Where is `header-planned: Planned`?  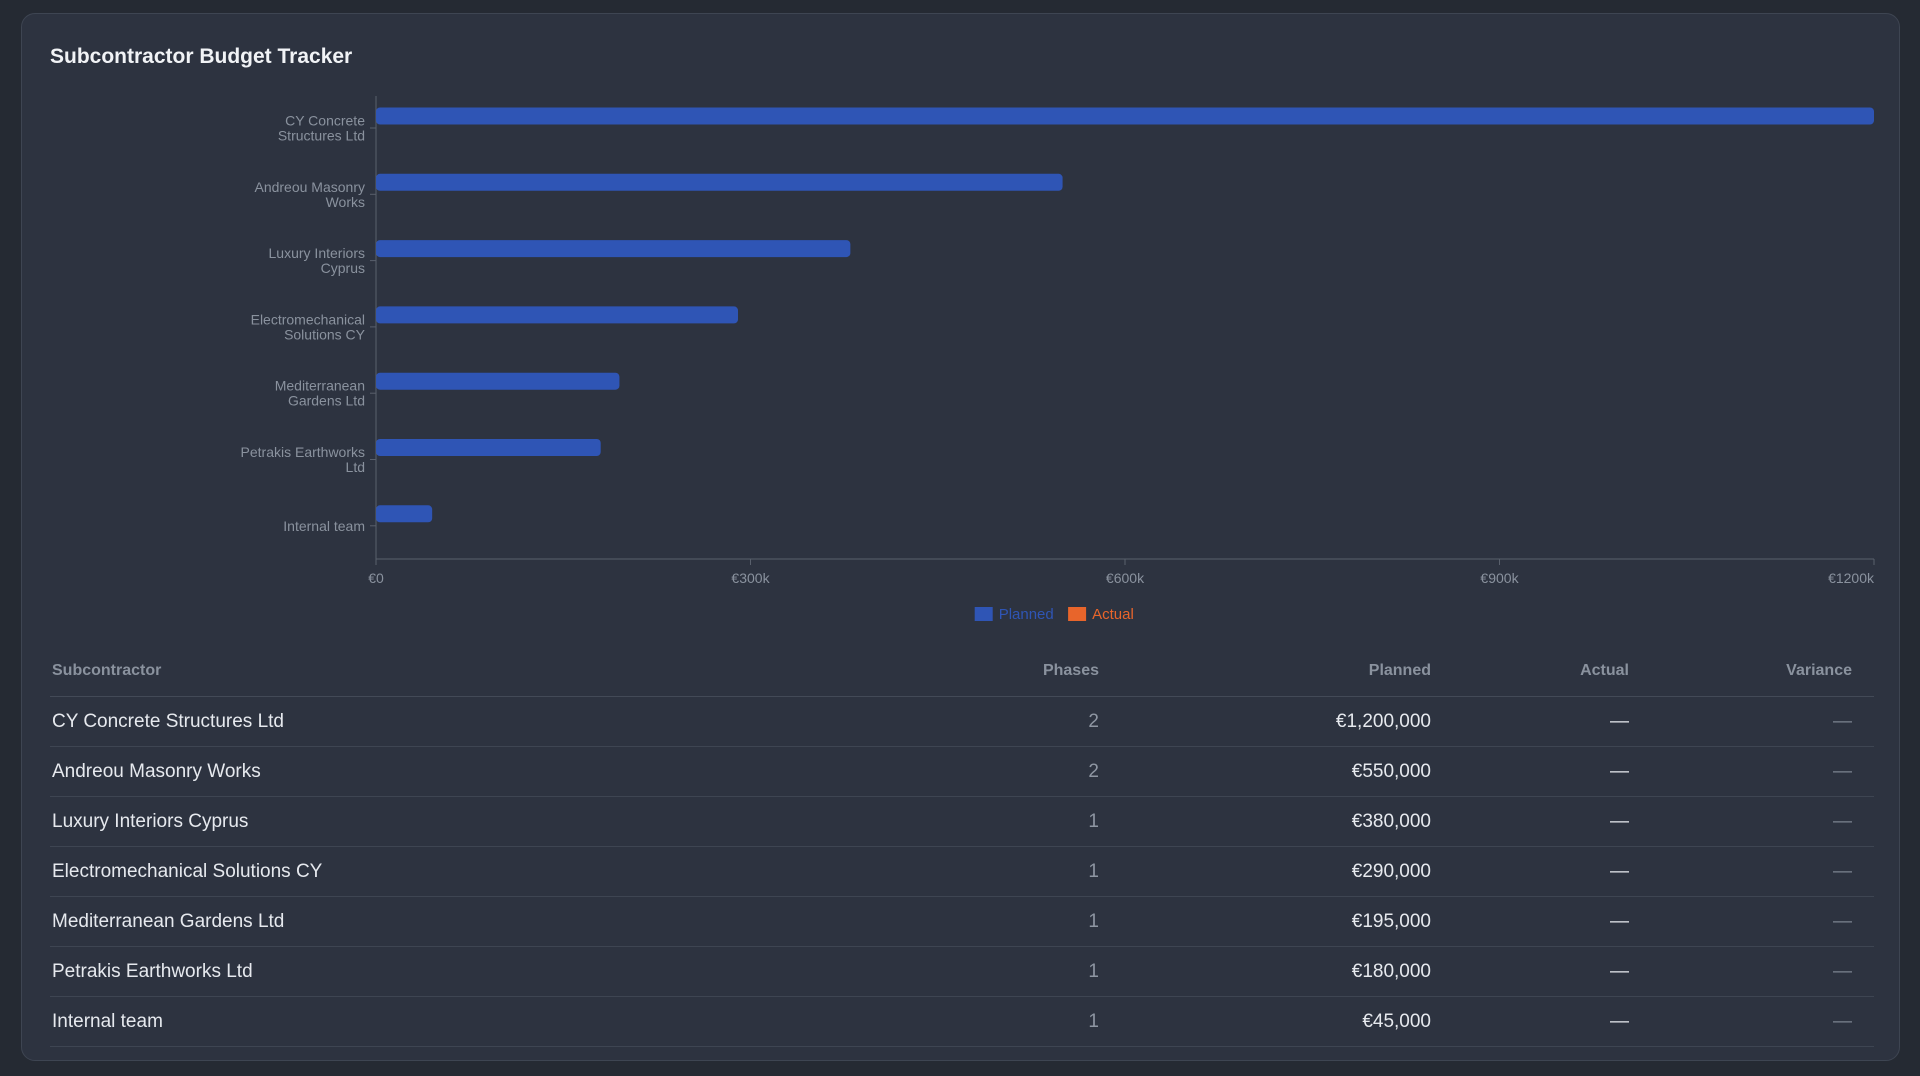 header-planned: Planned is located at coordinates (1287, 671).